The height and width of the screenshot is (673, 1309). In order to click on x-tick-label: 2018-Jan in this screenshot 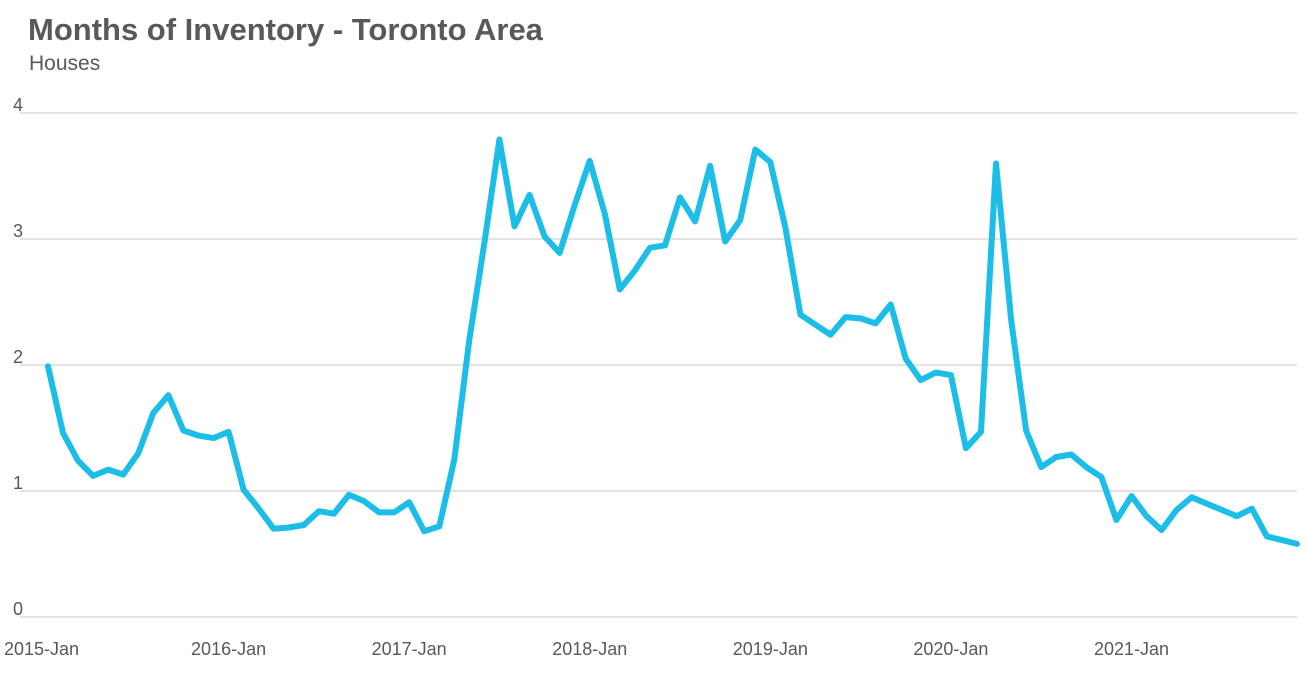, I will do `click(589, 649)`.